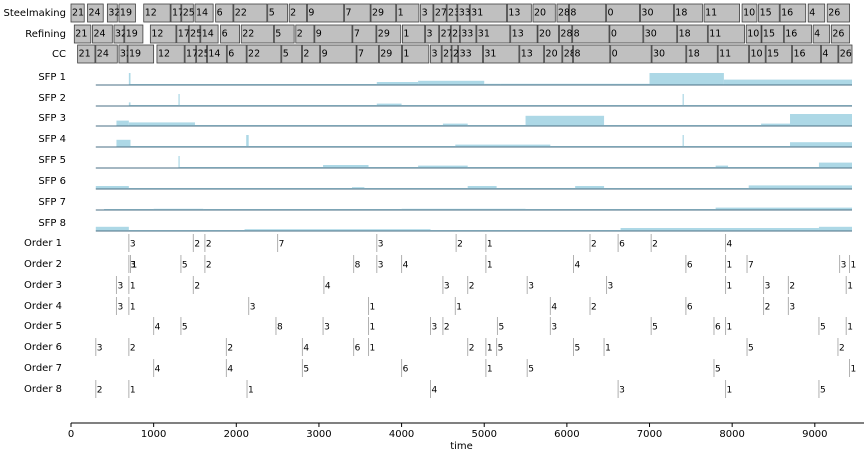 This screenshot has width=864, height=453. I want to click on sfp-label: SFP 2, so click(52, 98).